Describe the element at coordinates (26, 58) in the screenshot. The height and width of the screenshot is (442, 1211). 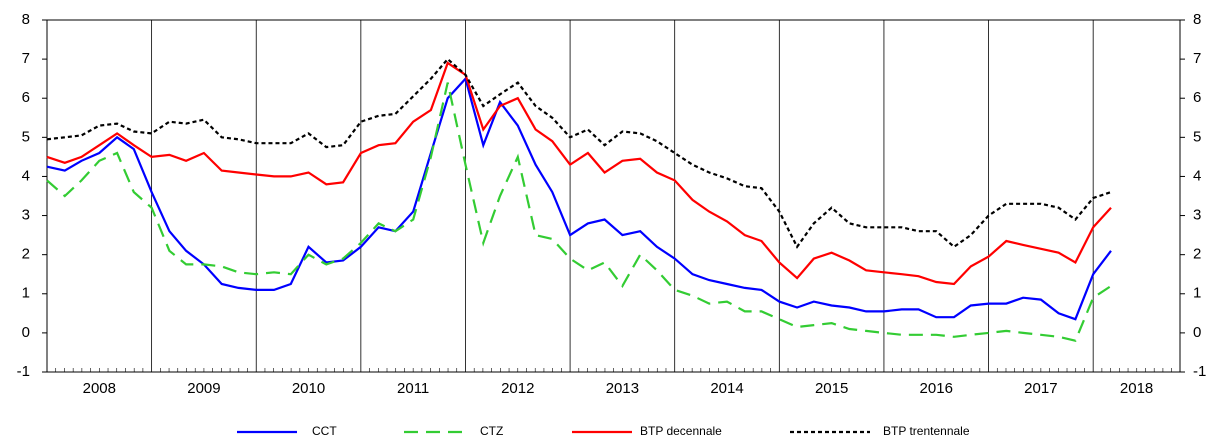
I see `y-tick-label: 7` at that location.